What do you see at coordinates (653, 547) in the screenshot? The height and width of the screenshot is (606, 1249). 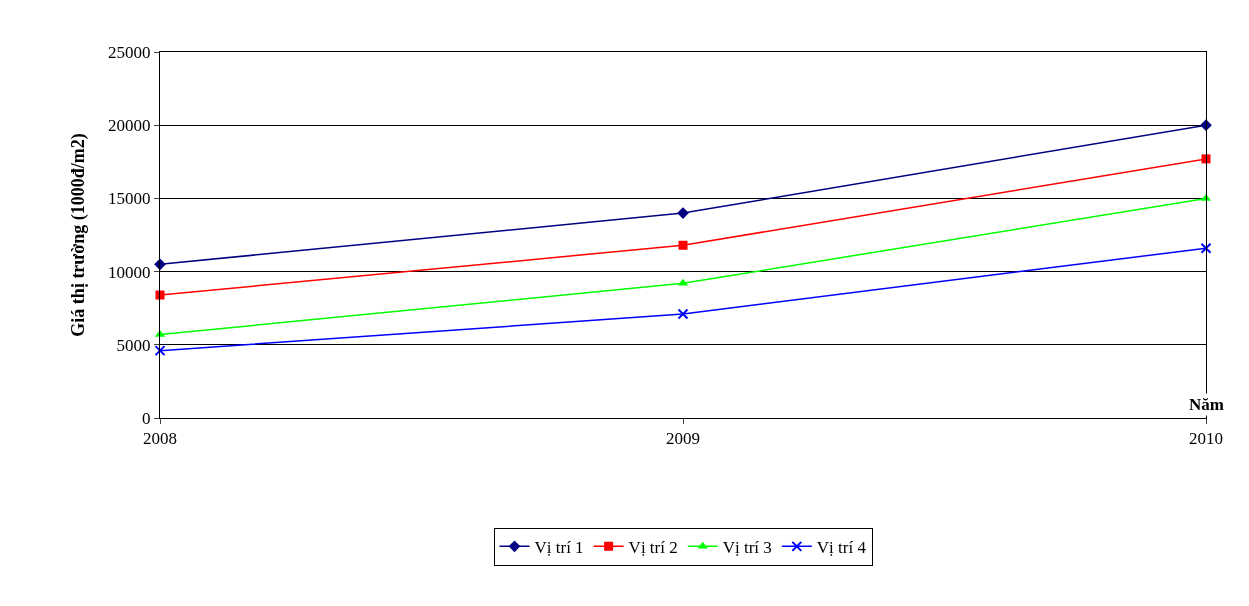 I see `legend-label: Vị trí 2` at bounding box center [653, 547].